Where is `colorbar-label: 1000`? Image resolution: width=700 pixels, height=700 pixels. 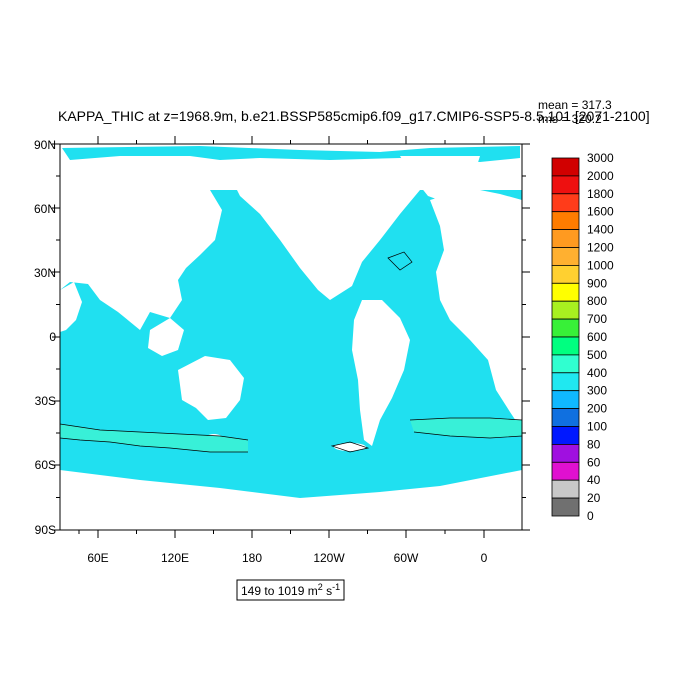 colorbar-label: 1000 is located at coordinates (600, 265).